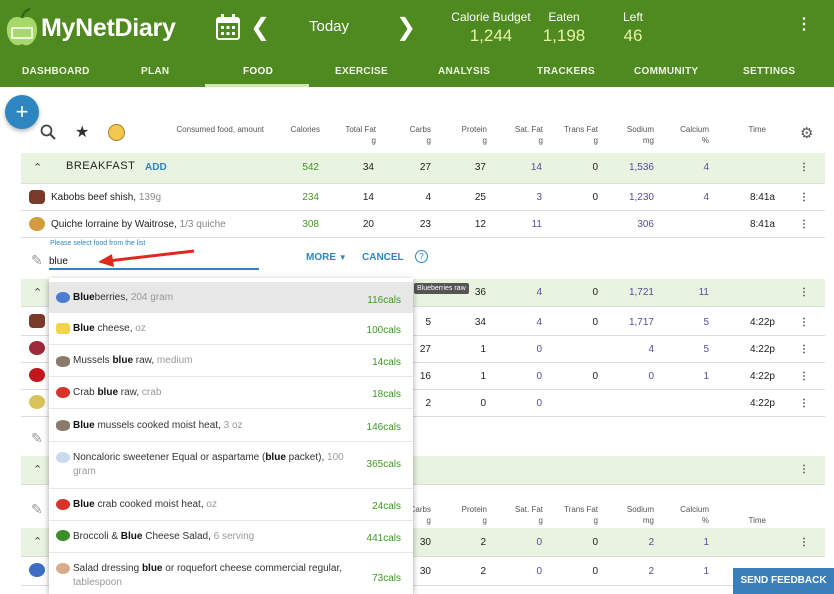 This screenshot has height=594, width=834. Describe the element at coordinates (666, 71) in the screenshot. I see `tab-community: COMMUNITY` at that location.